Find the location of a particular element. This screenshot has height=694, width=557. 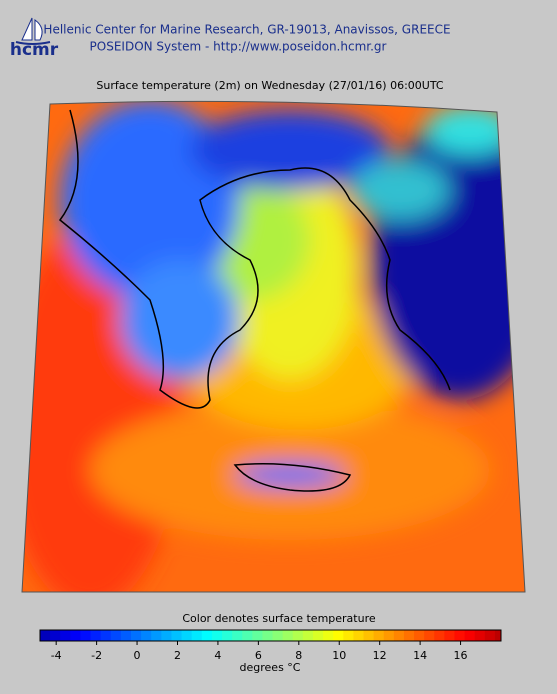

tick-label: 14 is located at coordinates (420, 655).